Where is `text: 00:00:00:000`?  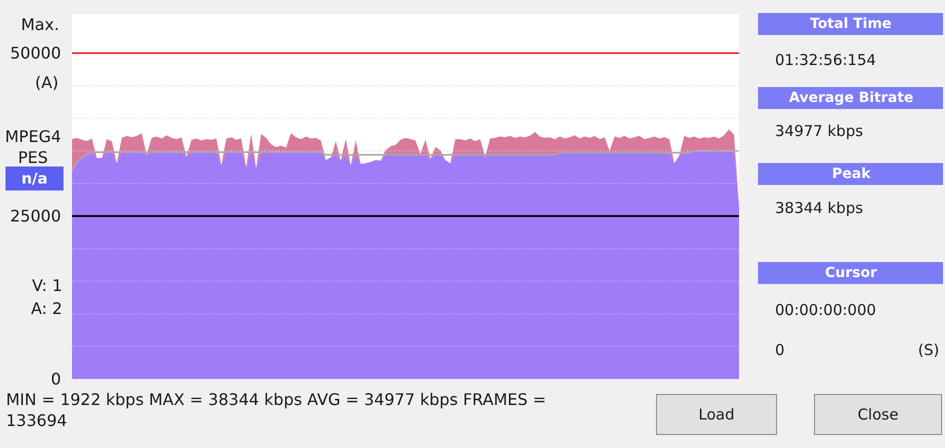
text: 00:00:00:000 is located at coordinates (825, 310).